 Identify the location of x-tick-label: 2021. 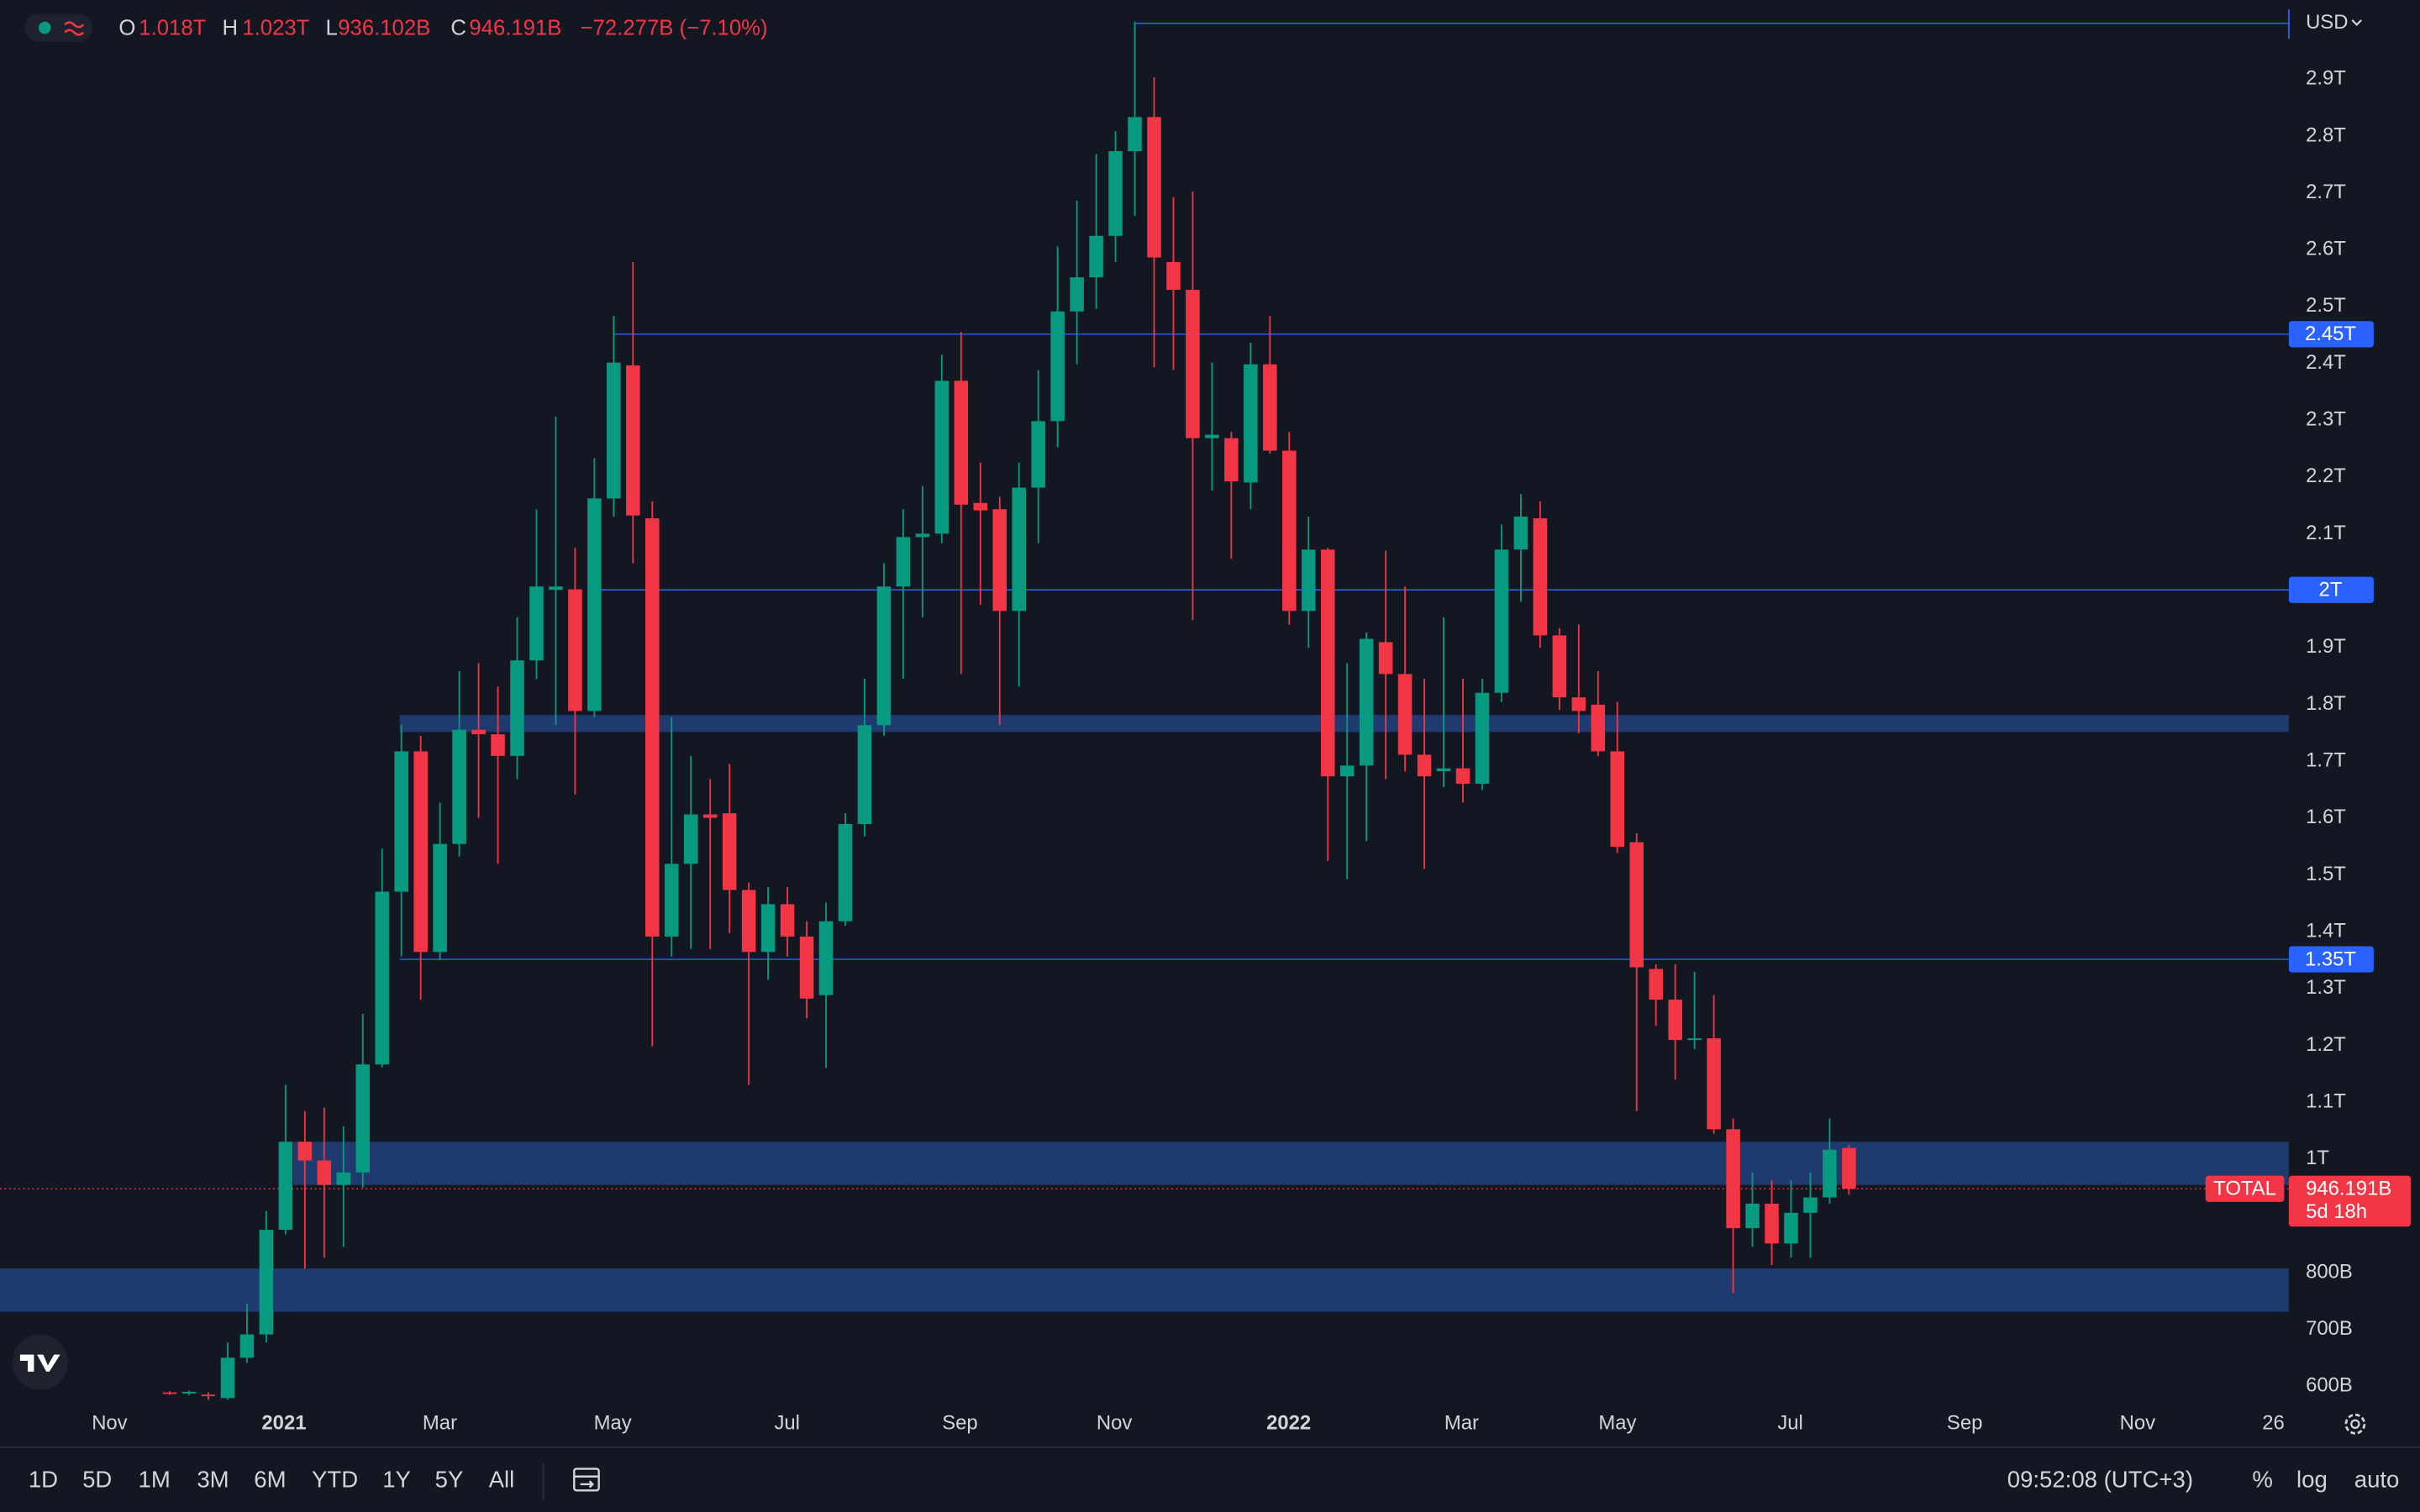
(284, 1423).